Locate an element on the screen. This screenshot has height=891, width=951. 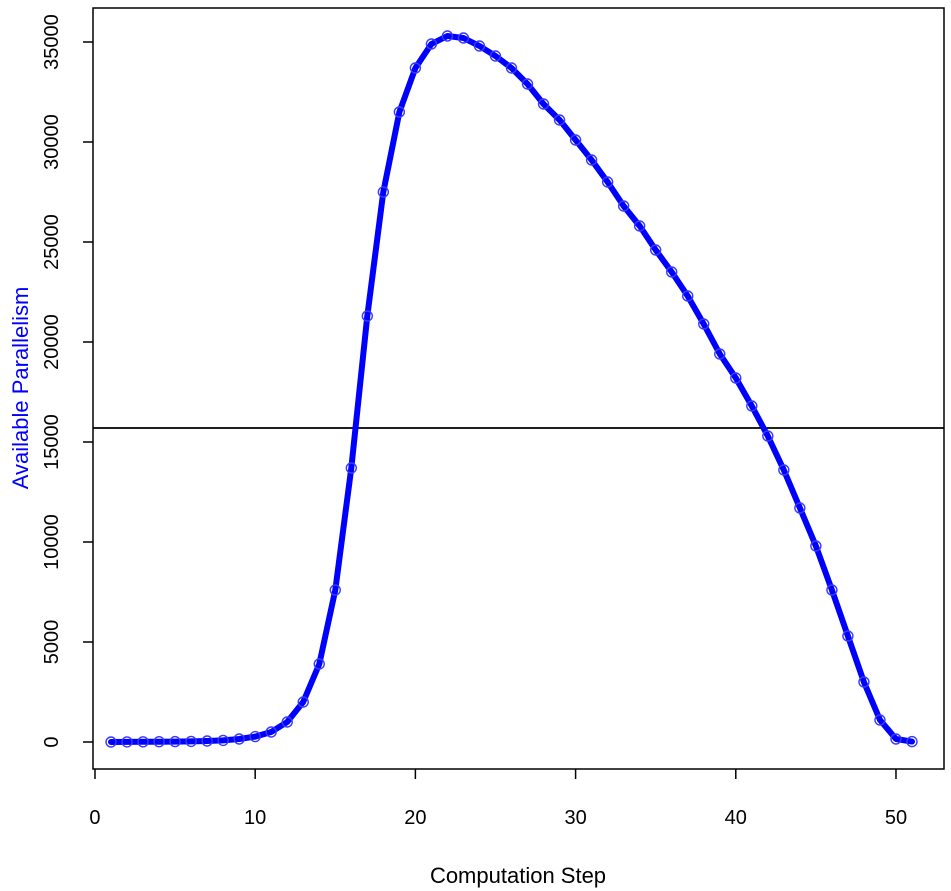
y-tick-label: 5000 is located at coordinates (52, 642).